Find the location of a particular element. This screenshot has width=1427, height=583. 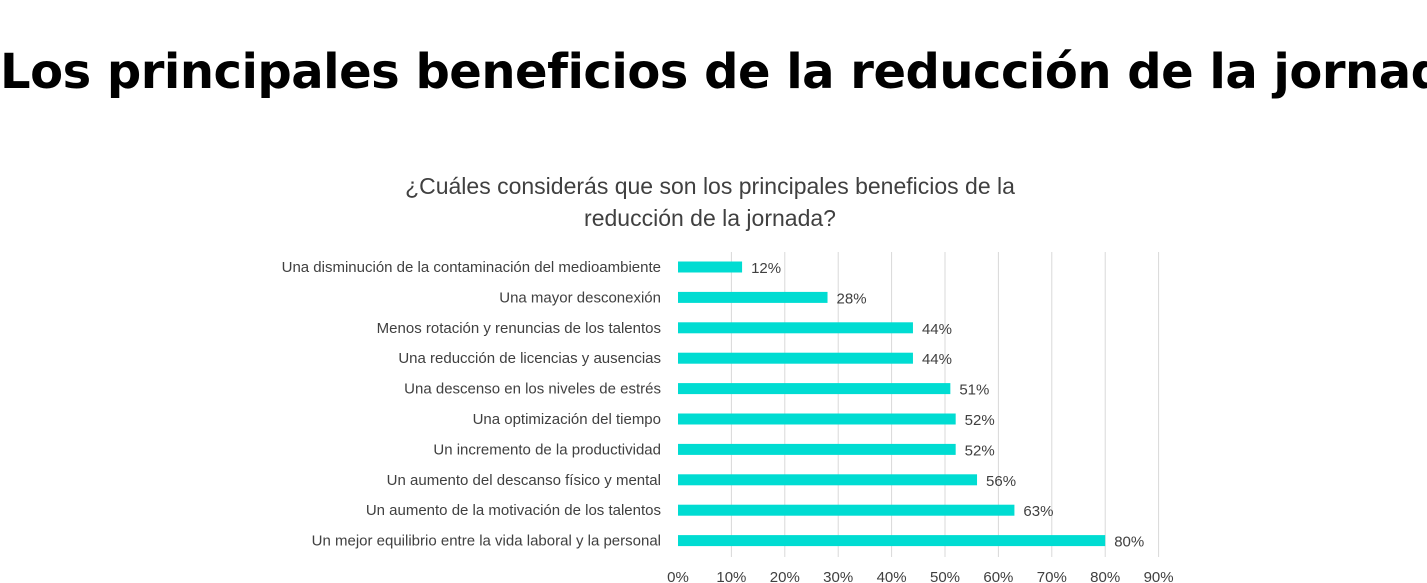

x-tick-label: 40% is located at coordinates (892, 576).